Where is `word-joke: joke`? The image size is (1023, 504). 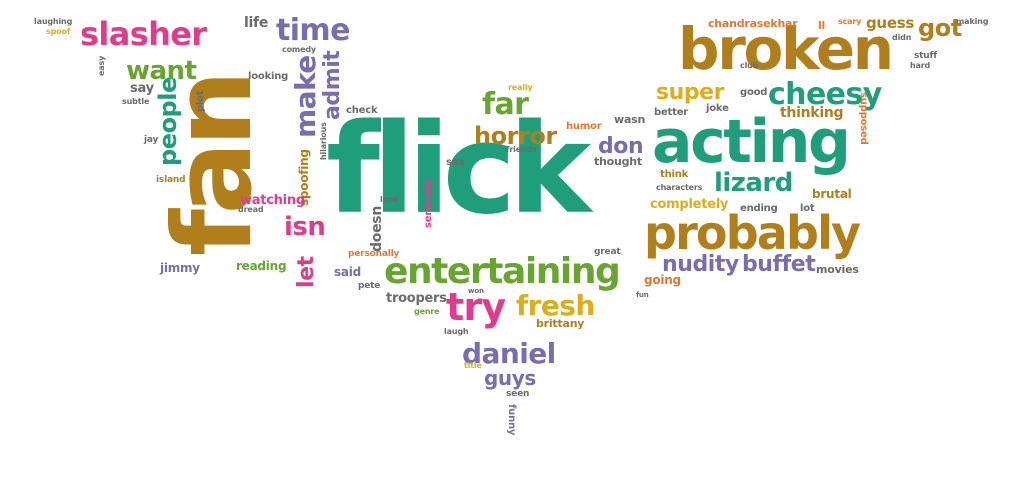
word-joke: joke is located at coordinates (717, 108).